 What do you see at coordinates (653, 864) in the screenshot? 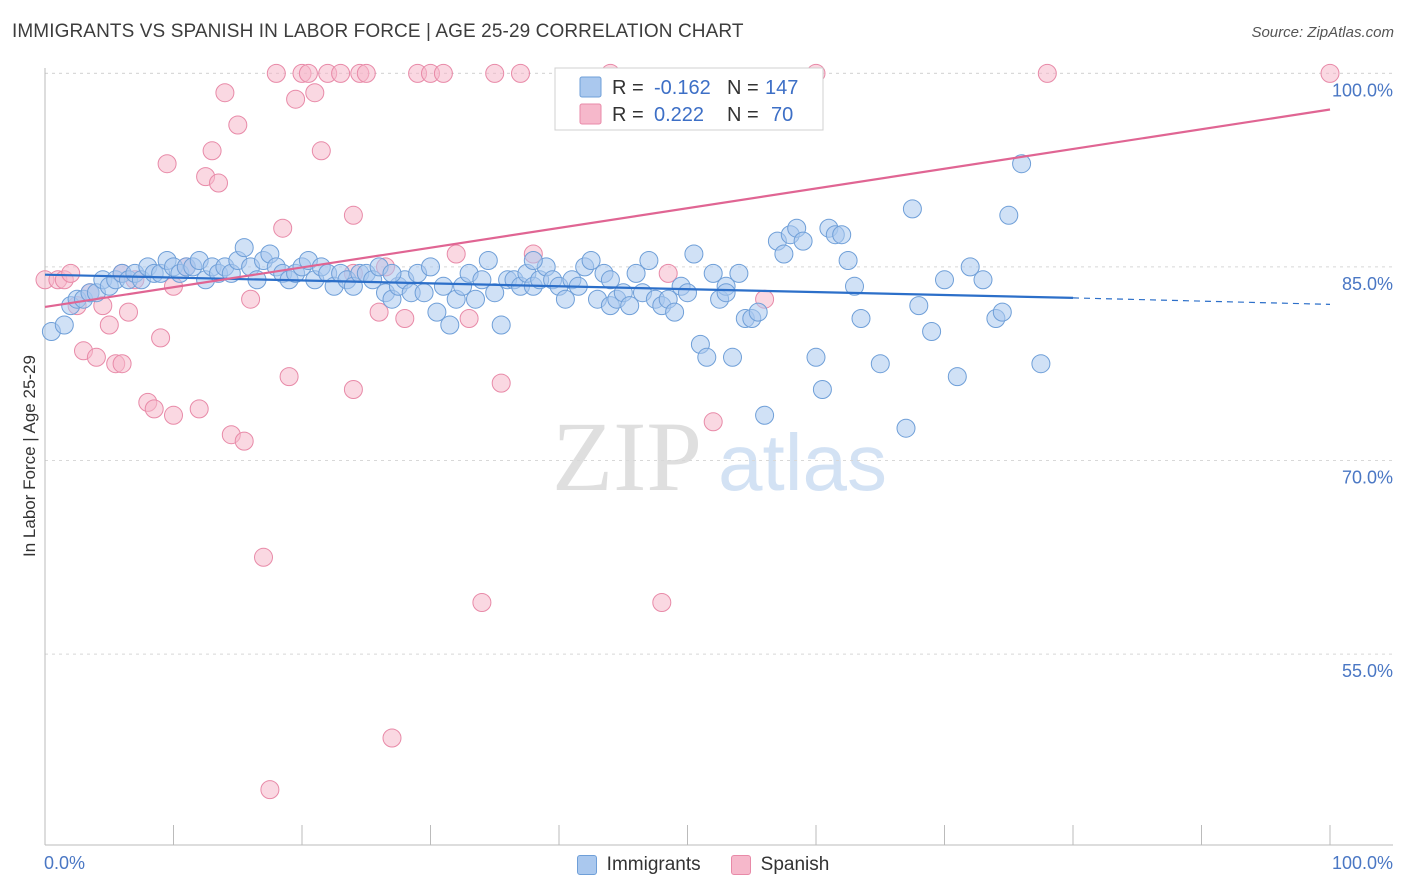
I see `immigrants-legend-label: Immigrants` at bounding box center [653, 864].